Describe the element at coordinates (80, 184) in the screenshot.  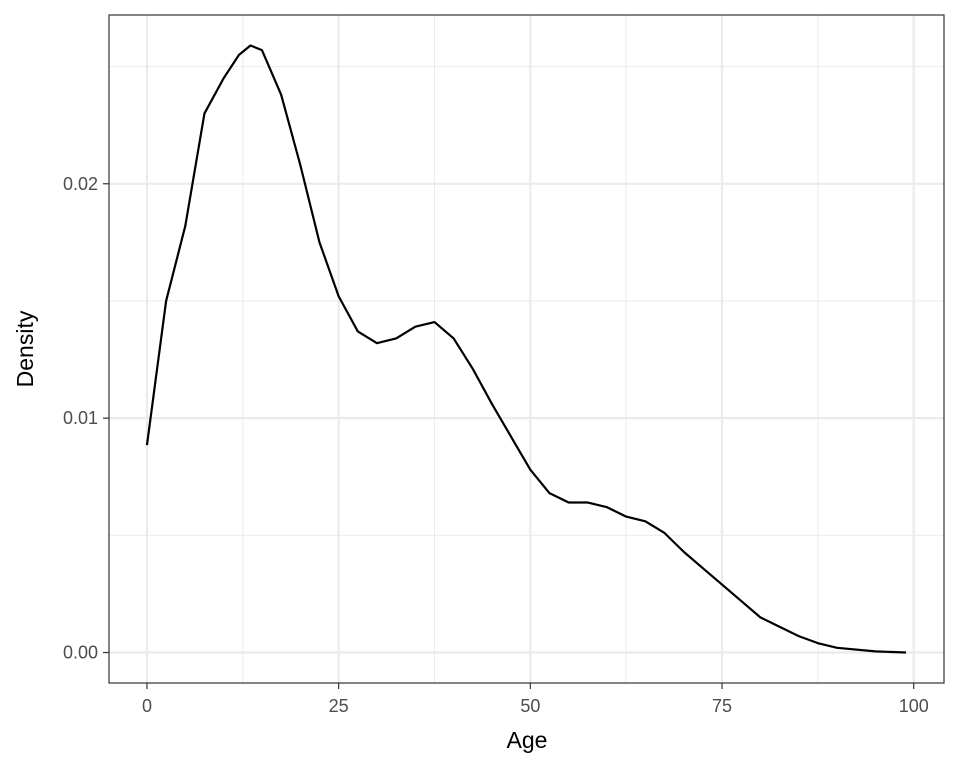
I see `y-tick-label: 0.02` at that location.